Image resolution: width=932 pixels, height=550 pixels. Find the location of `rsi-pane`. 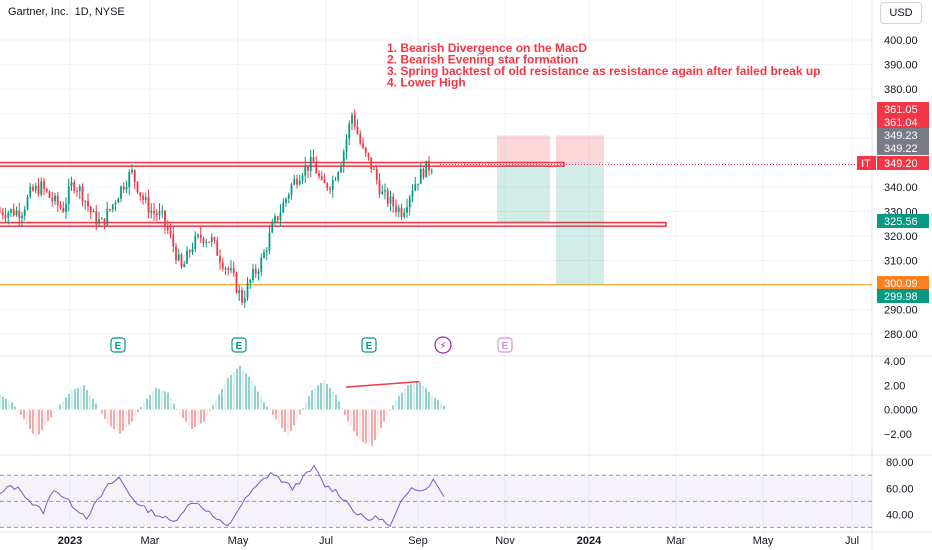

rsi-pane is located at coordinates (436, 496).